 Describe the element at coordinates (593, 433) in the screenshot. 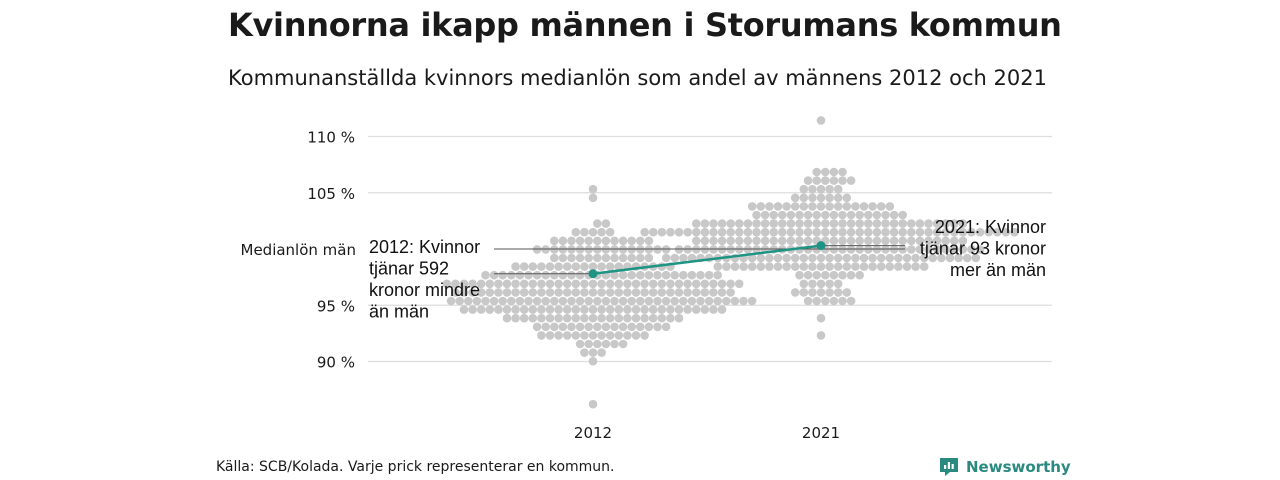

I see `x-tick-label: 2012` at that location.